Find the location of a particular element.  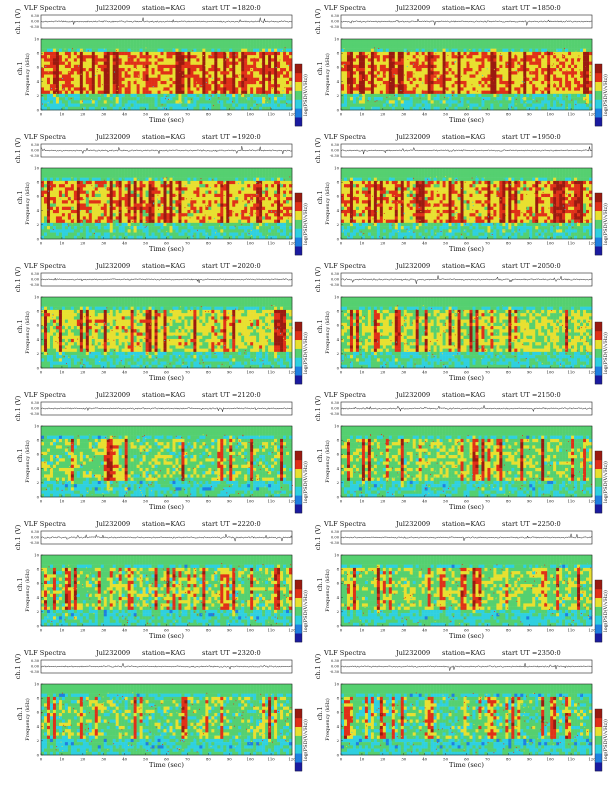

waveform-plot: 0.30 0.00-0.30 ch.1 (V) is located at coordinates (453, 21).